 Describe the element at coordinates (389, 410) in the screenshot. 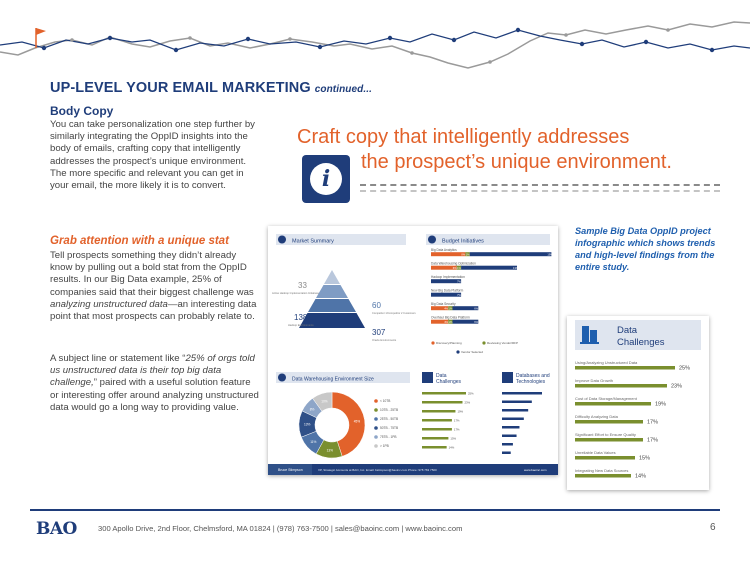

I see `dw-legend-label-1: 10TB - 25TB` at that location.